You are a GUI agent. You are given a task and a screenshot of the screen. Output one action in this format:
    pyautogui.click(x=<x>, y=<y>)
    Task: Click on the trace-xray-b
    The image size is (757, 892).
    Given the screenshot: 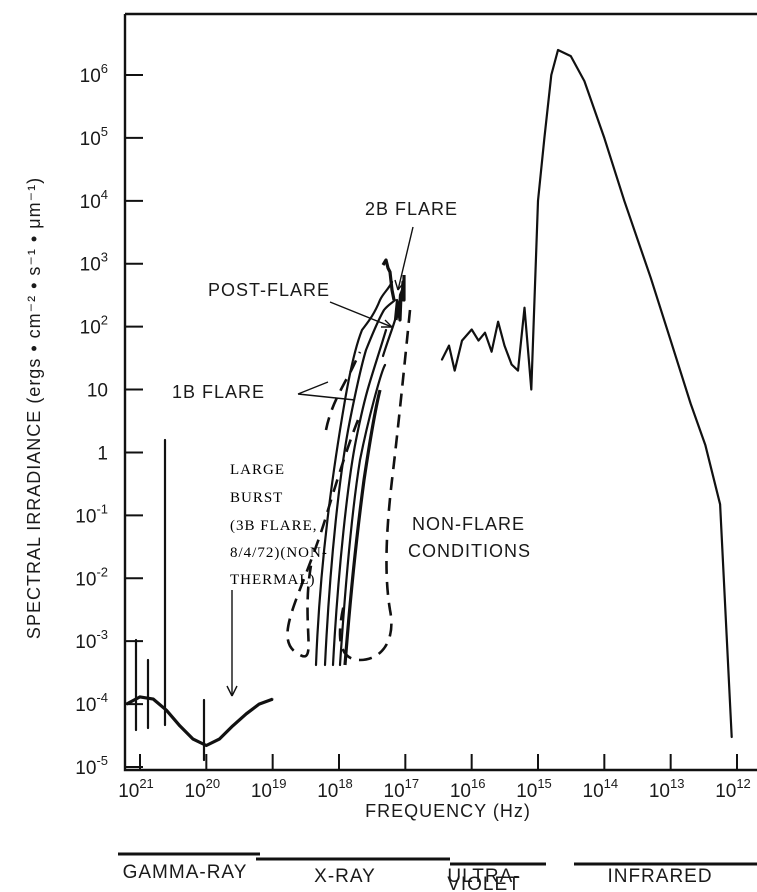 What is the action you would take?
    pyautogui.click(x=362, y=515)
    